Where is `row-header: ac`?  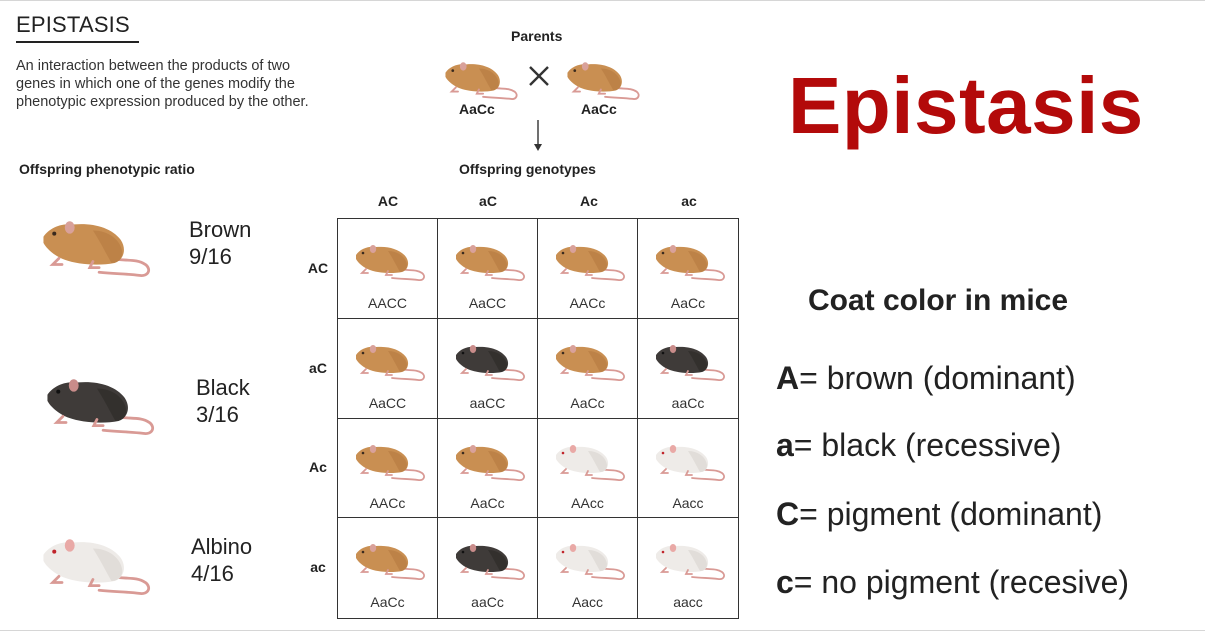
row-header: ac is located at coordinates (318, 567).